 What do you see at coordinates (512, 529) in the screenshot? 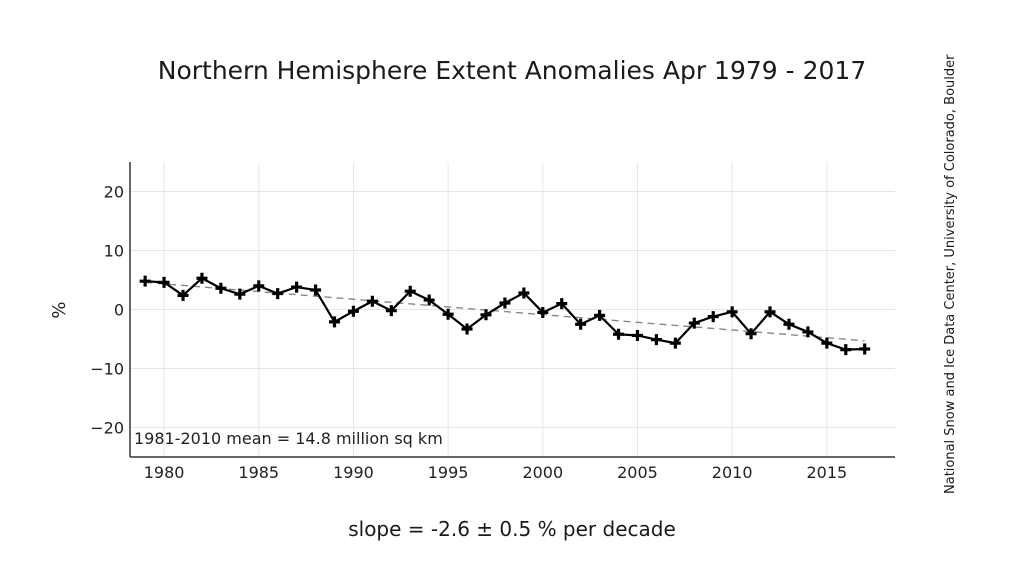
I see `slope-footer: slope = -2.6 ± 0.5 % per decade` at bounding box center [512, 529].